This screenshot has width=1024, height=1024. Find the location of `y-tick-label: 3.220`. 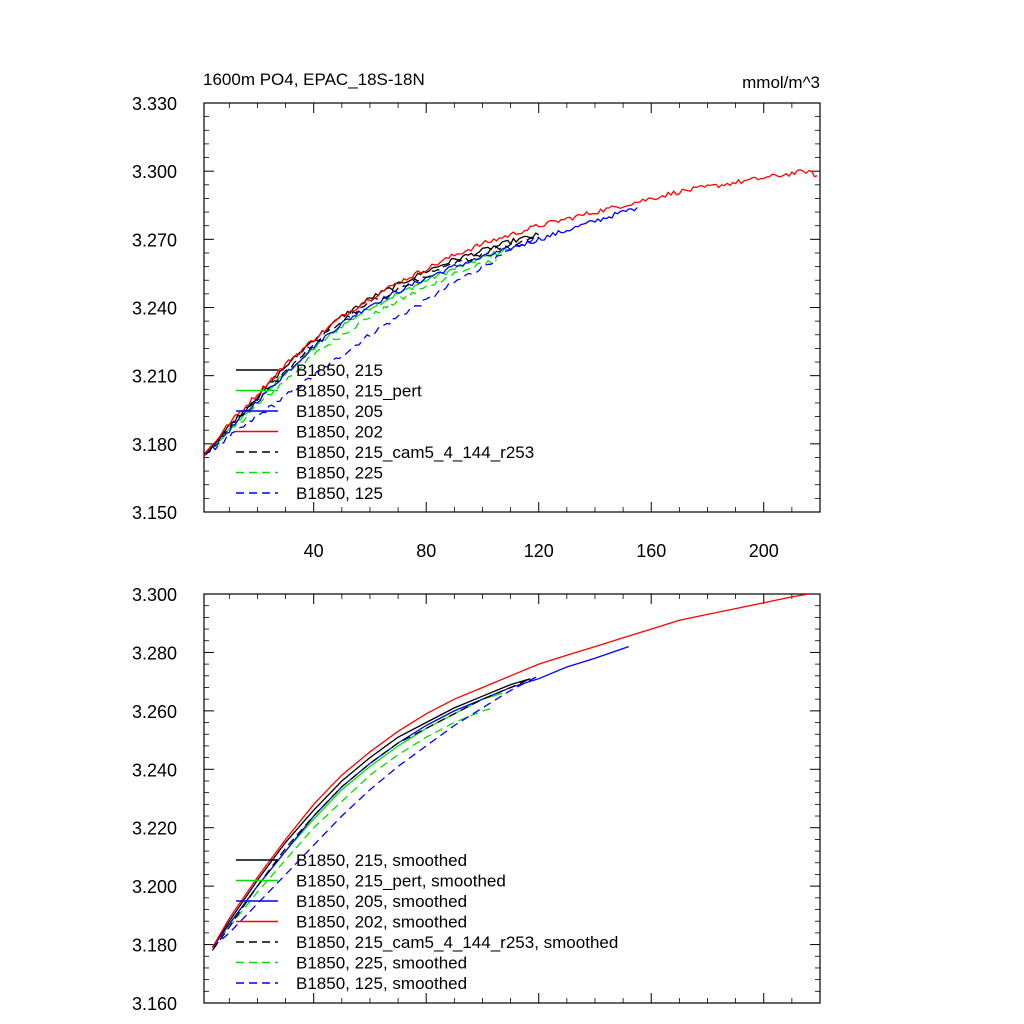

y-tick-label: 3.220 is located at coordinates (154, 829).